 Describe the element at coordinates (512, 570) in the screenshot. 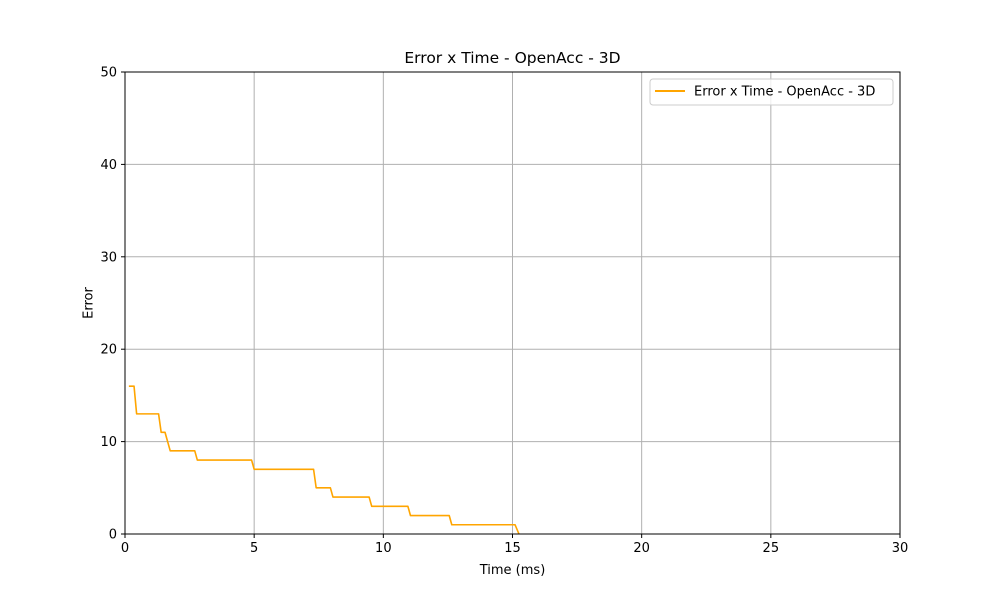

I see `x-axis-label: Time (ms)` at that location.